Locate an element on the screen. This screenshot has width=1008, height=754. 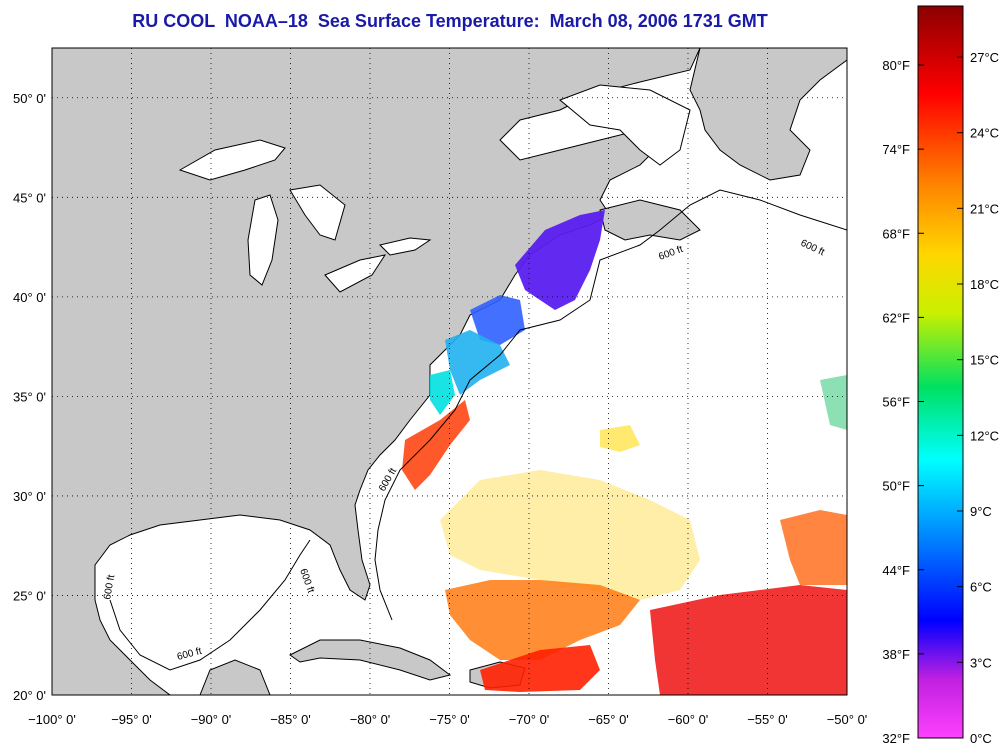
sst-mid-yellow-patch is located at coordinates (620, 438).